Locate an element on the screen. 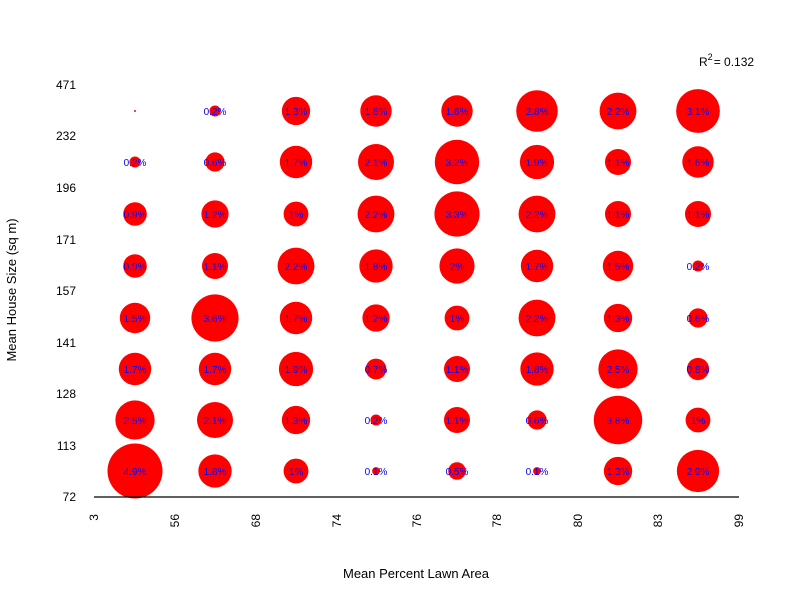 This screenshot has width=800, height=600. bubble-label: 1.9% is located at coordinates (296, 370).